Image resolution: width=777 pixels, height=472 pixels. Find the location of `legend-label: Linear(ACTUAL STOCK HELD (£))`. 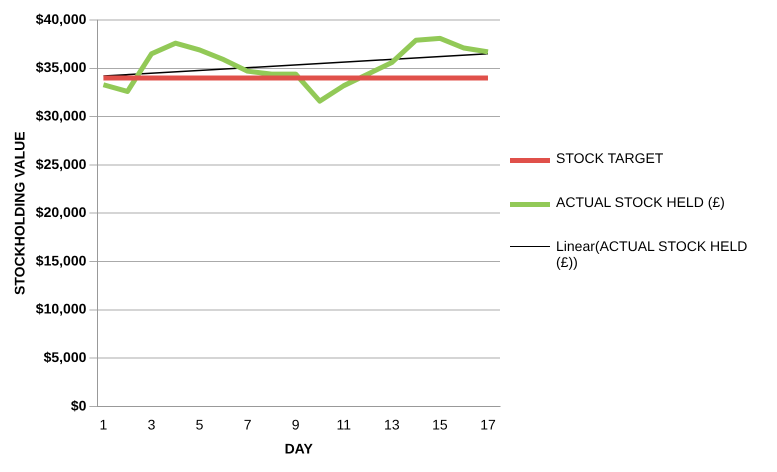

legend-label: Linear(ACTUAL STOCK HELD (£)) is located at coordinates (652, 254).